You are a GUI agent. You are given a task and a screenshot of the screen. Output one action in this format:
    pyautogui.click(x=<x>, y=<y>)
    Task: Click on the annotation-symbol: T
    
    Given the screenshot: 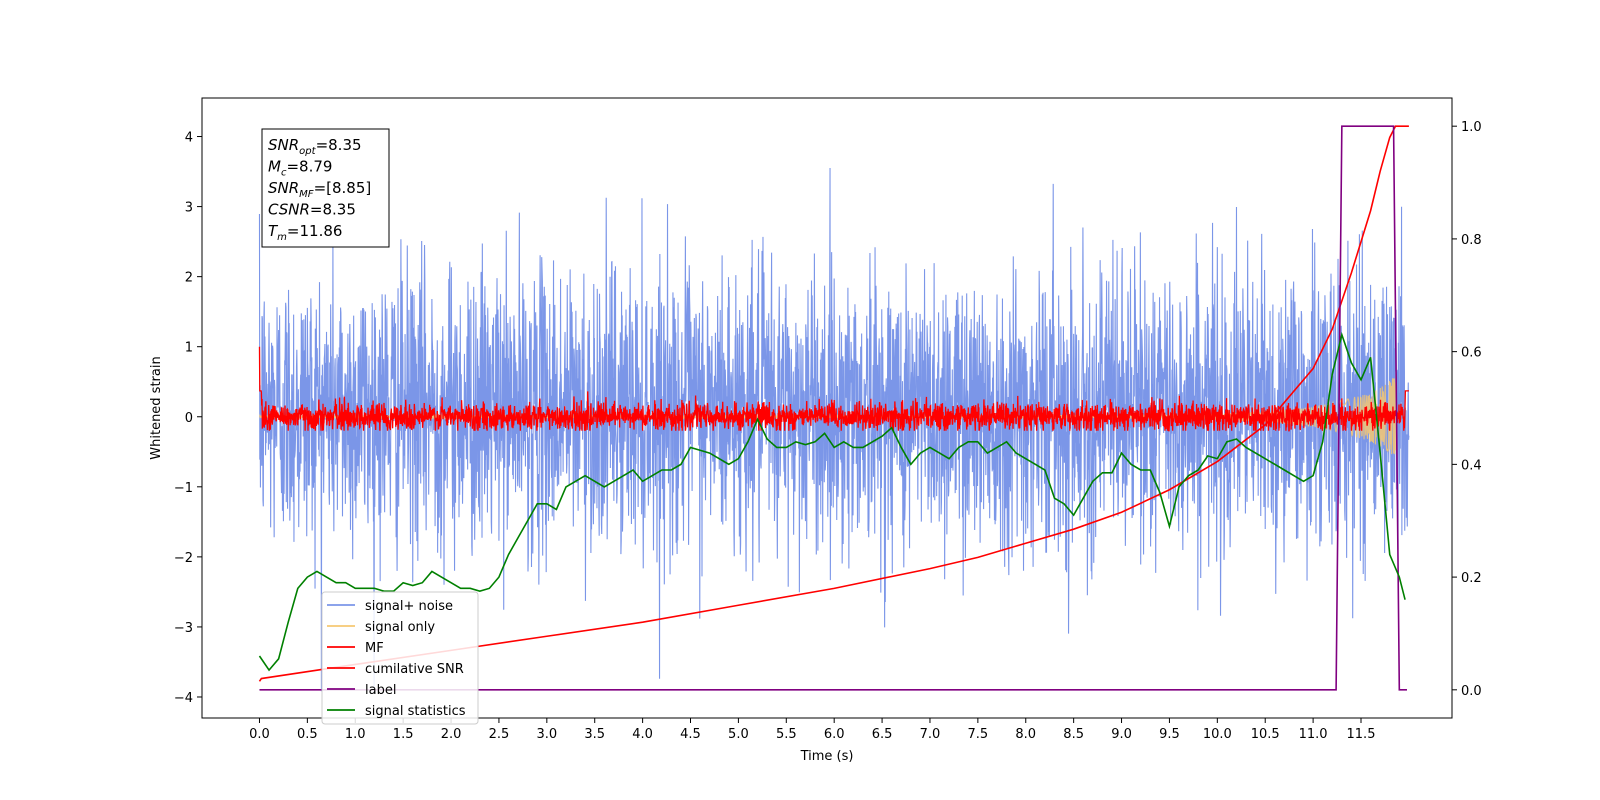 What is the action you would take?
    pyautogui.click(x=273, y=231)
    